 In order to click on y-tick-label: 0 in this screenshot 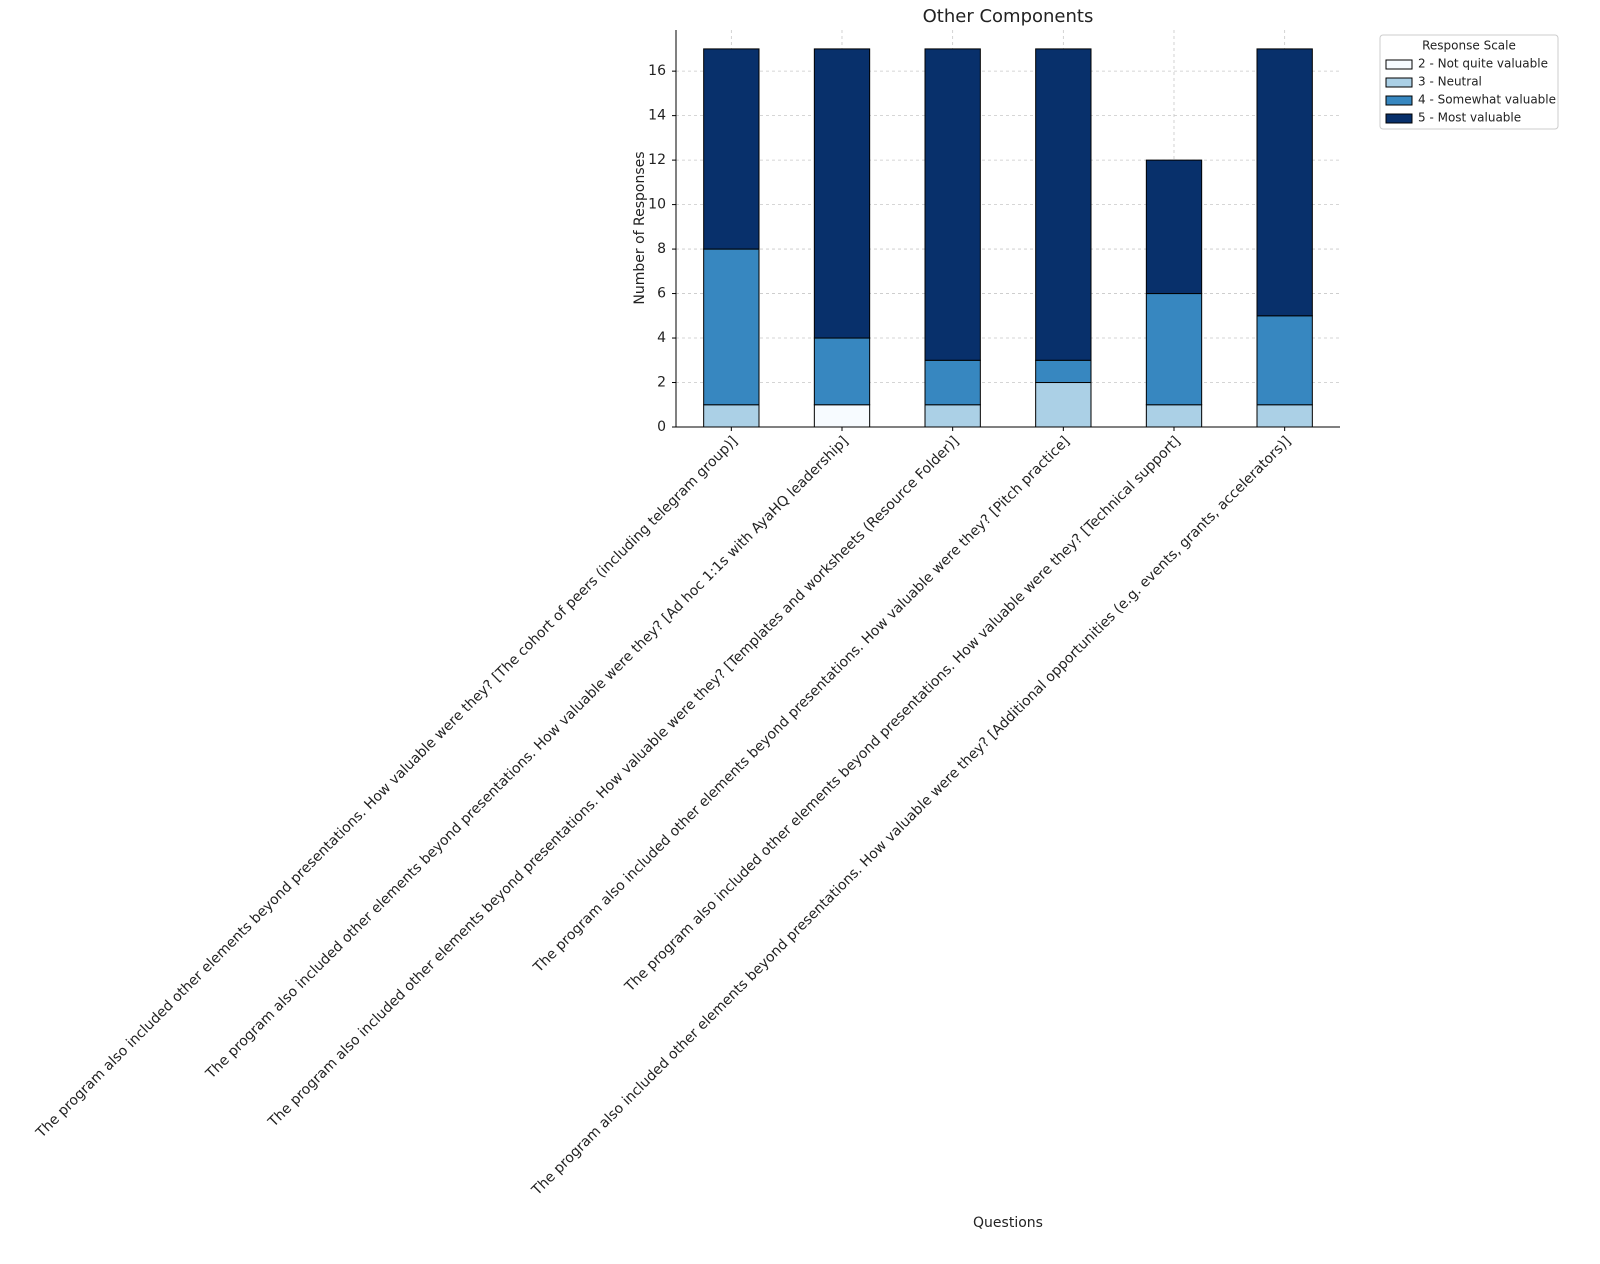, I will do `click(661, 427)`.